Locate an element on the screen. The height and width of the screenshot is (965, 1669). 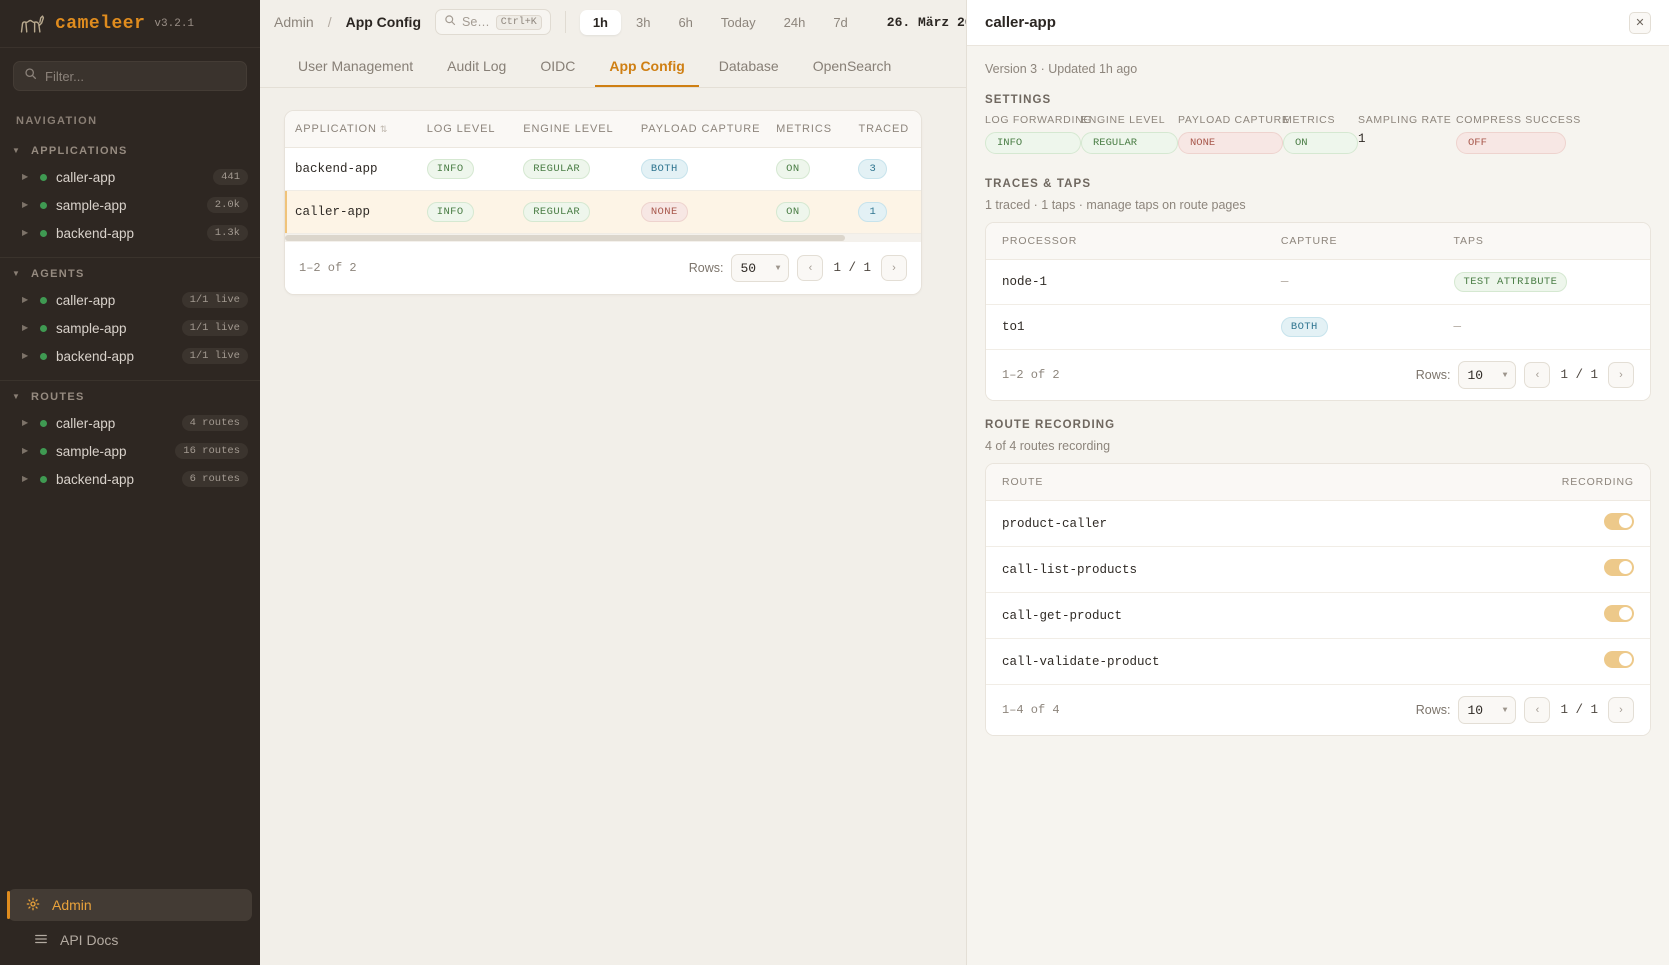
route-recording-panel: ROUTE RECORDING product-caller is located at coordinates (1318, 599).